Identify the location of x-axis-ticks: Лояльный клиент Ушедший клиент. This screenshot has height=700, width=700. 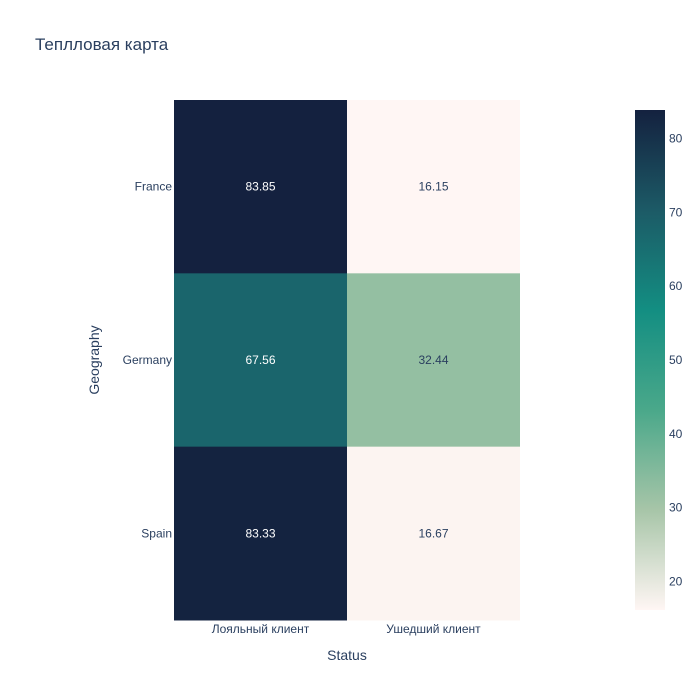
(346, 629).